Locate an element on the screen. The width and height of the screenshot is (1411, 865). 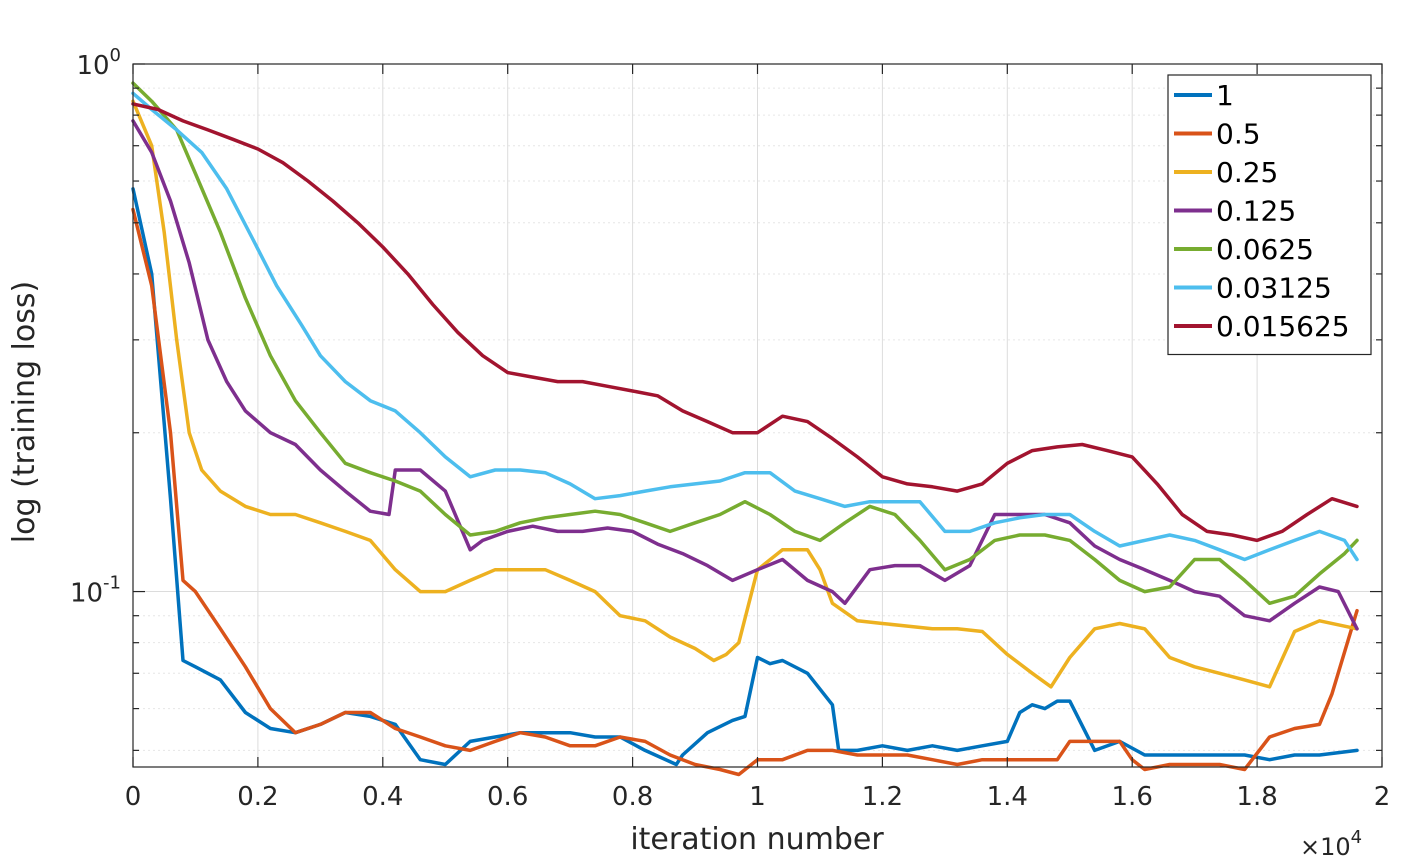
legend-label: 0.25 is located at coordinates (1247, 172).